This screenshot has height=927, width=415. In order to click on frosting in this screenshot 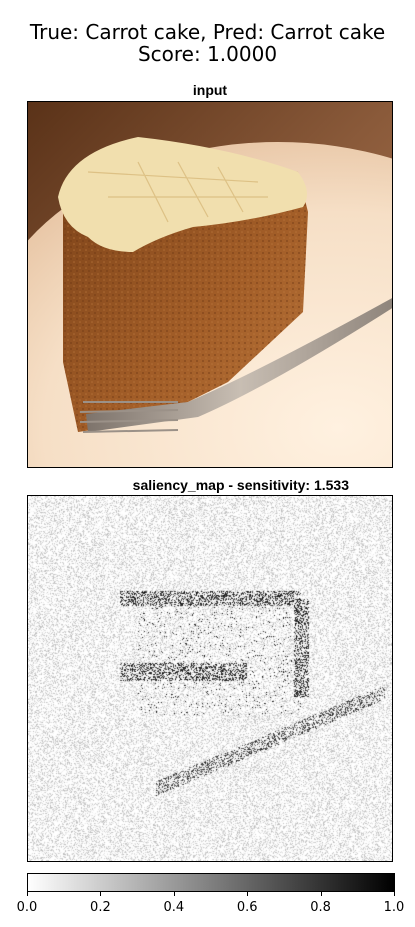, I will do `click(182, 194)`.